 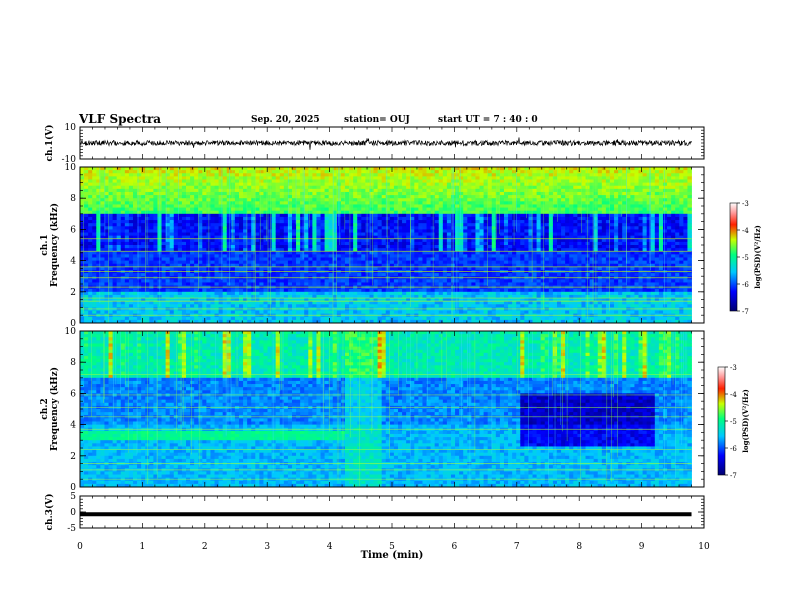 I want to click on date-label: Sep. 20, 2025, so click(x=285, y=120).